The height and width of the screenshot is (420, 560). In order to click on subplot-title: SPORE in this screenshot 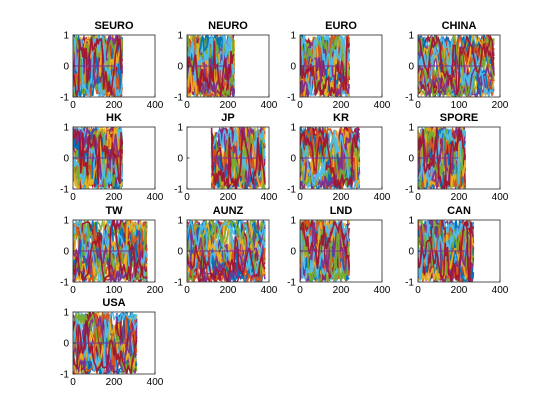, I will do `click(459, 118)`.